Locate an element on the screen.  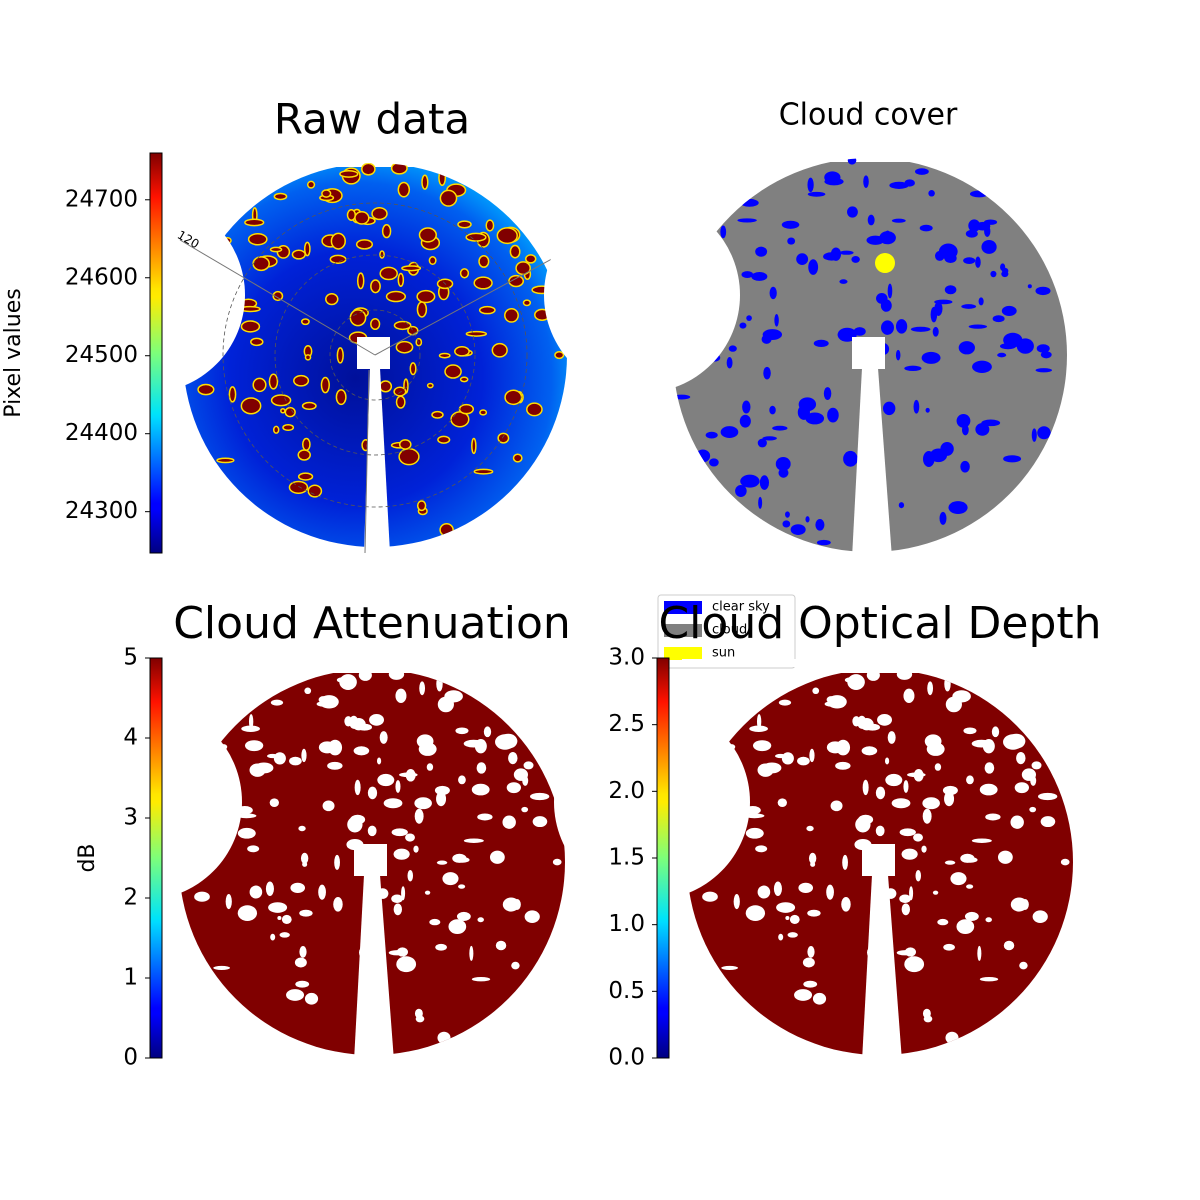
colorbar-tick-label: 1.0 is located at coordinates (626, 924).